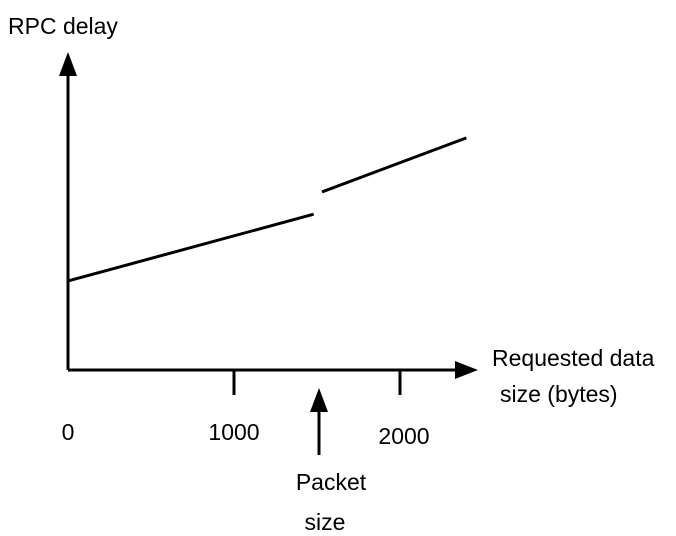 The height and width of the screenshot is (536, 676). What do you see at coordinates (233, 432) in the screenshot?
I see `x-tick-label-1000: 1000` at bounding box center [233, 432].